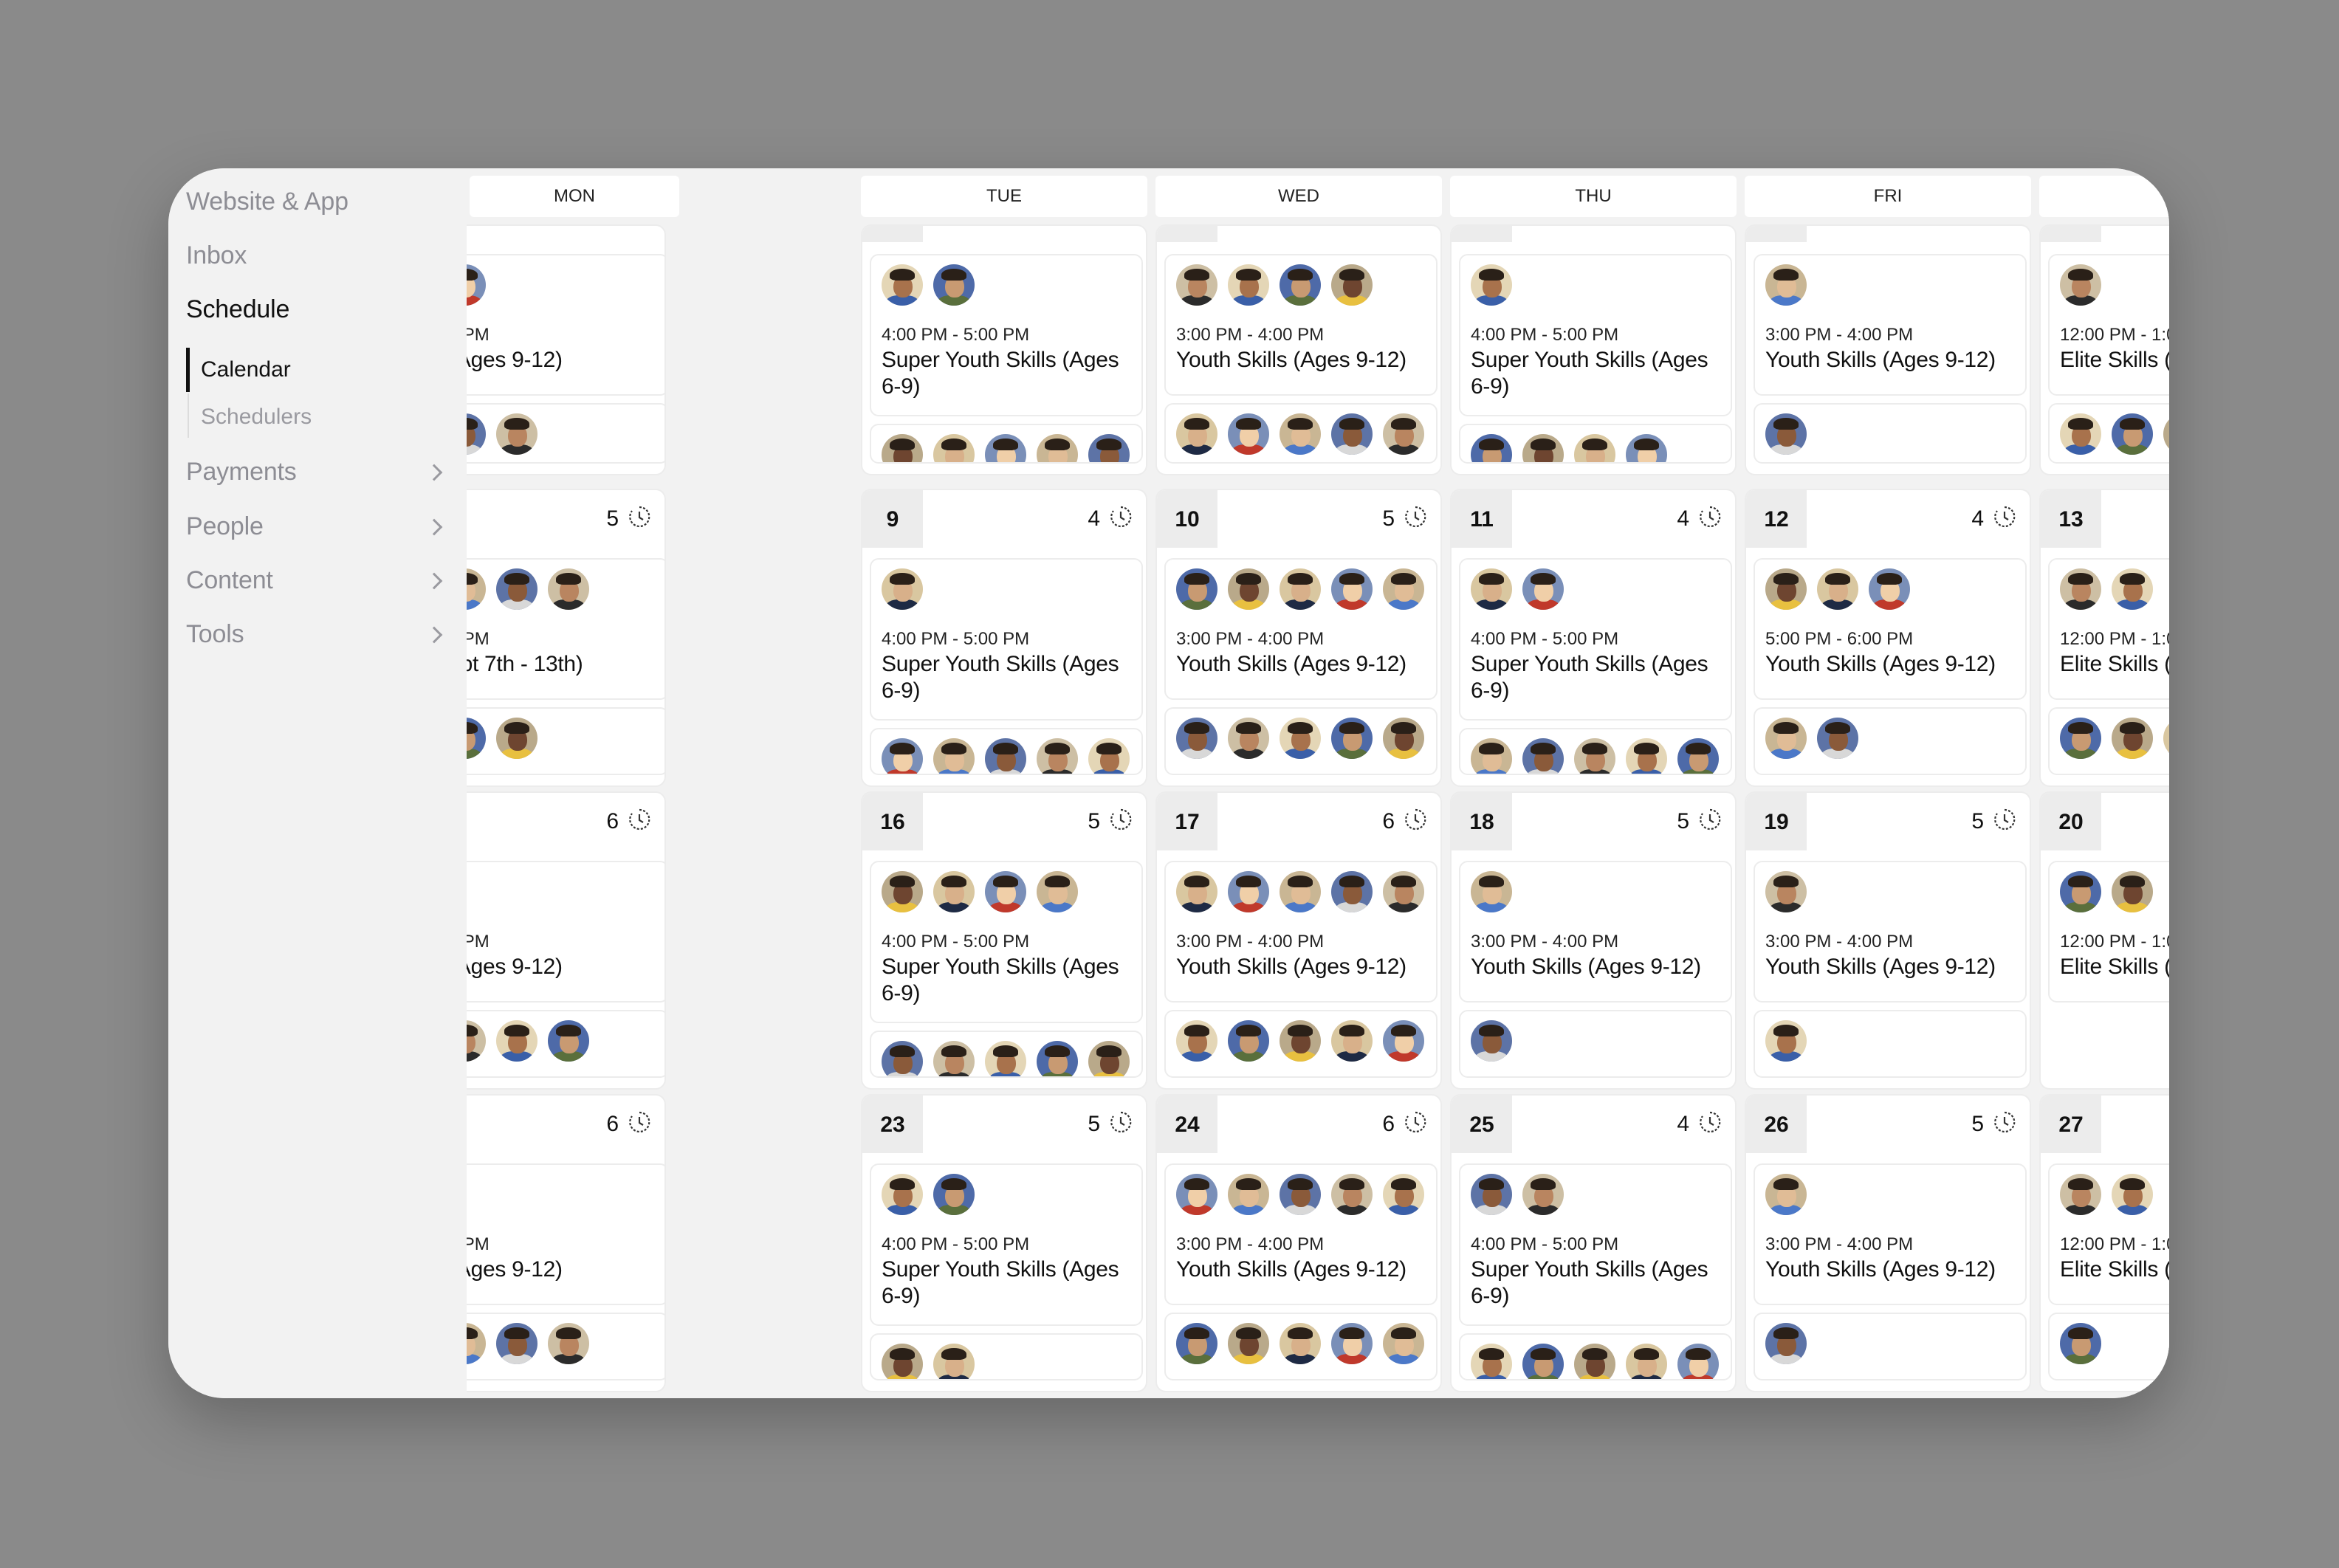  I want to click on day-cell: M - 4:00 PM Skills (Ages 9-12) M - 5:00 PM, so click(566, 349).